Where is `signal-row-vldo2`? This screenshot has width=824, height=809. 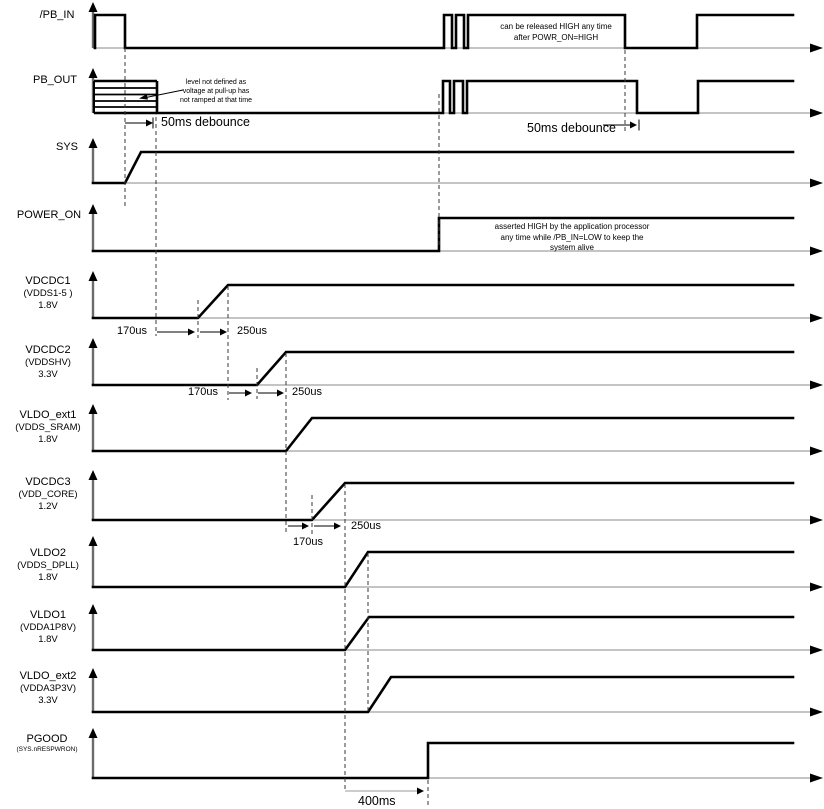 signal-row-vldo2 is located at coordinates (455, 564).